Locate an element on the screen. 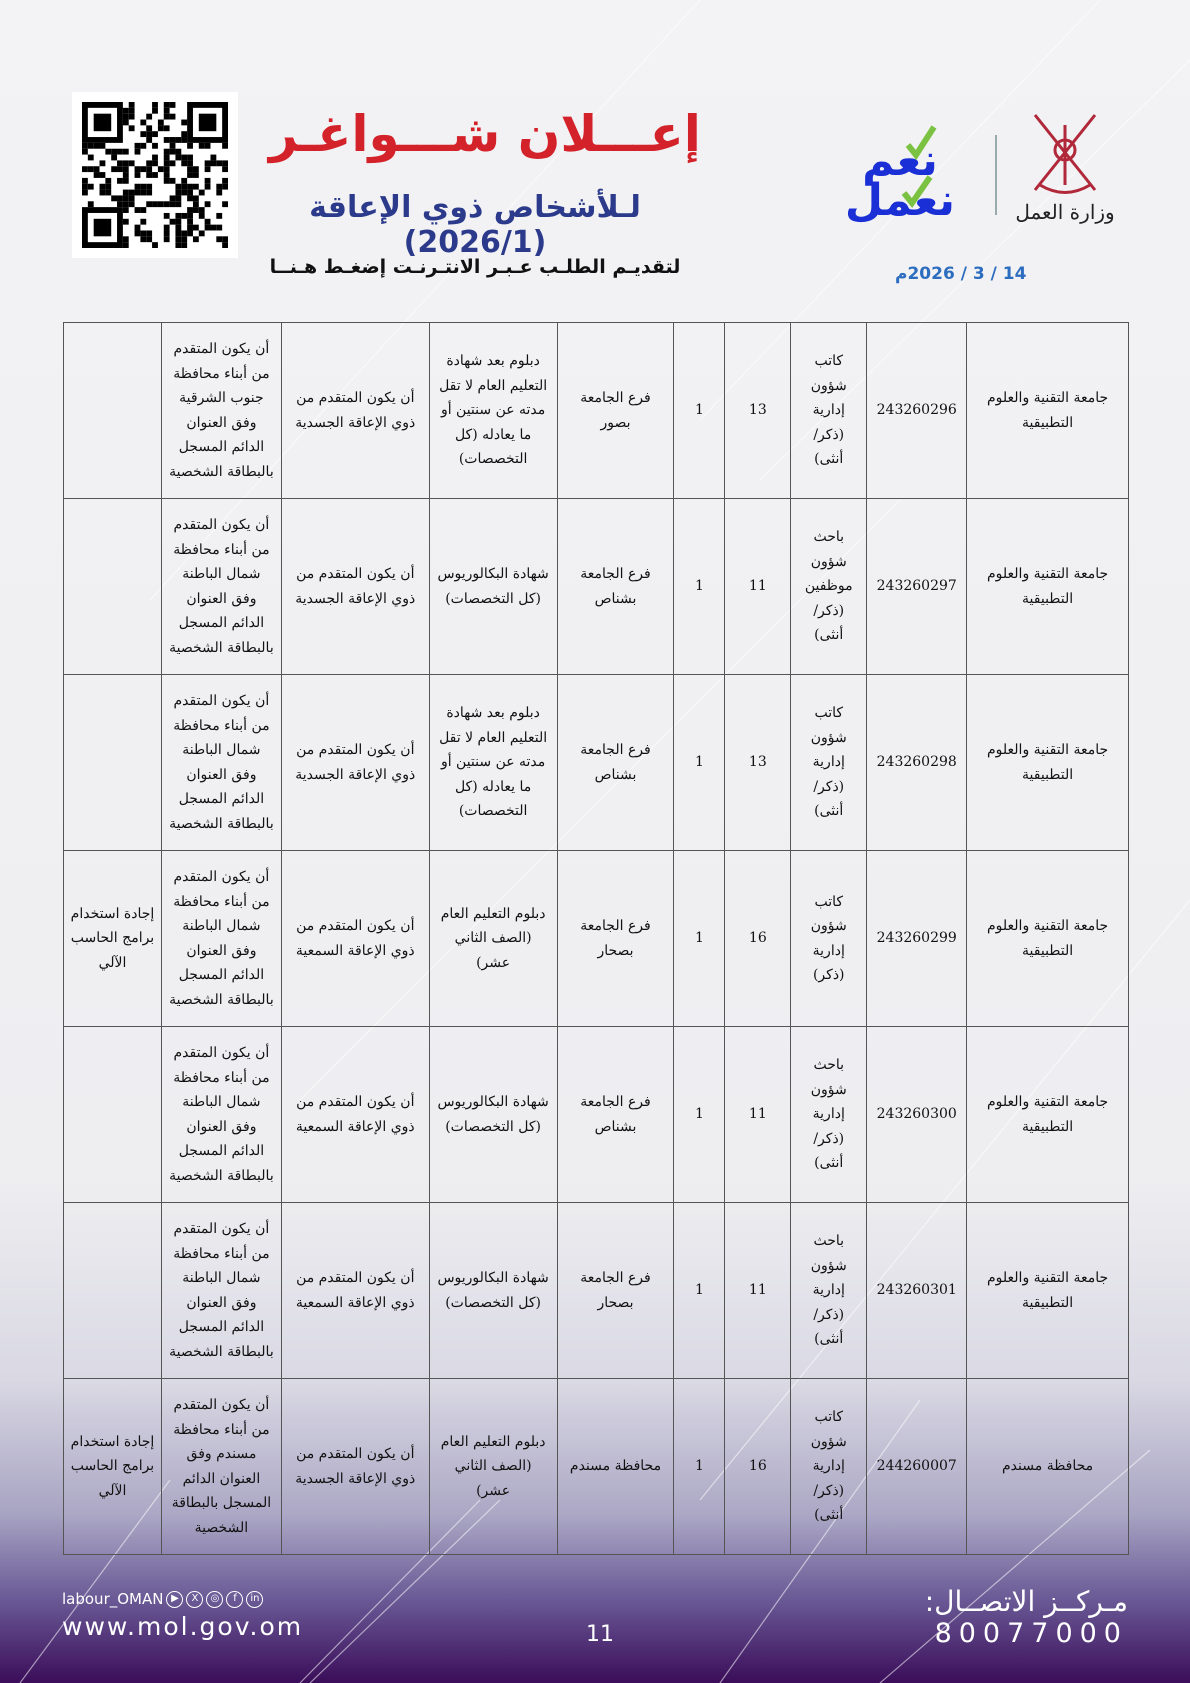 The width and height of the screenshot is (1190, 1683). contact-center: مـركــز الاتصــال: 80077000 is located at coordinates (1026, 1617).